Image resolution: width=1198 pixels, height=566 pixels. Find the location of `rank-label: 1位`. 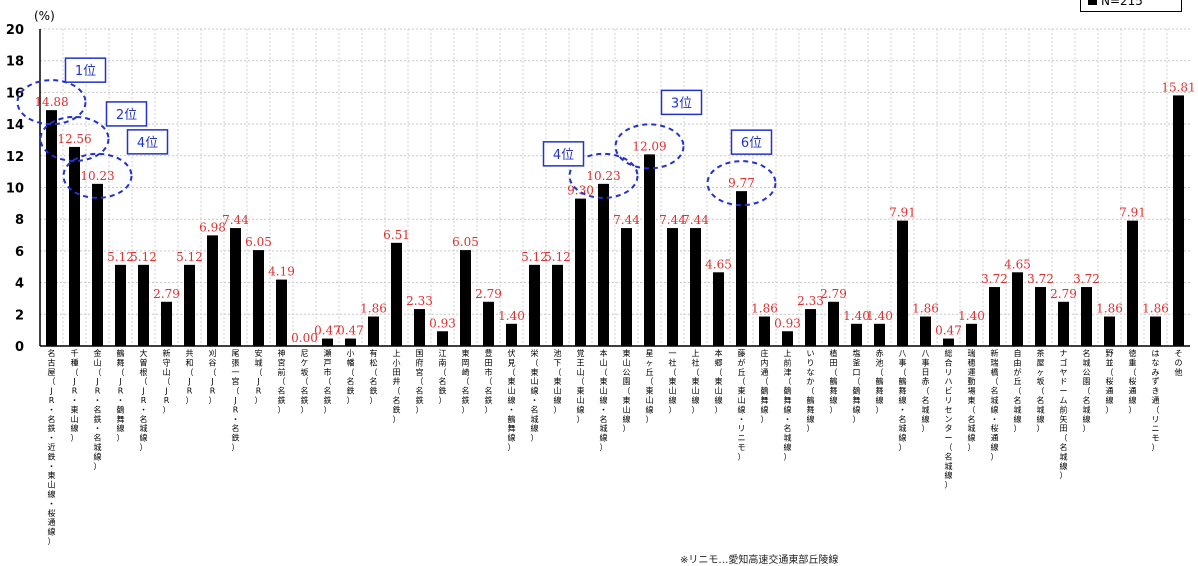

rank-label: 1位 is located at coordinates (85, 71).